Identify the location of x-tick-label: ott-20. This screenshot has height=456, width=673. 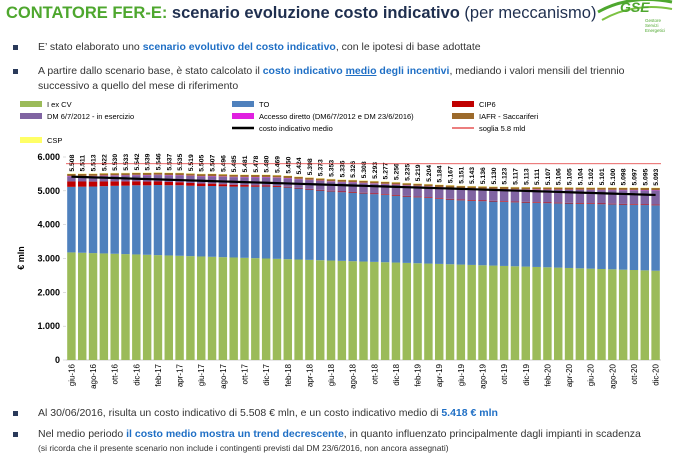
(634, 373).